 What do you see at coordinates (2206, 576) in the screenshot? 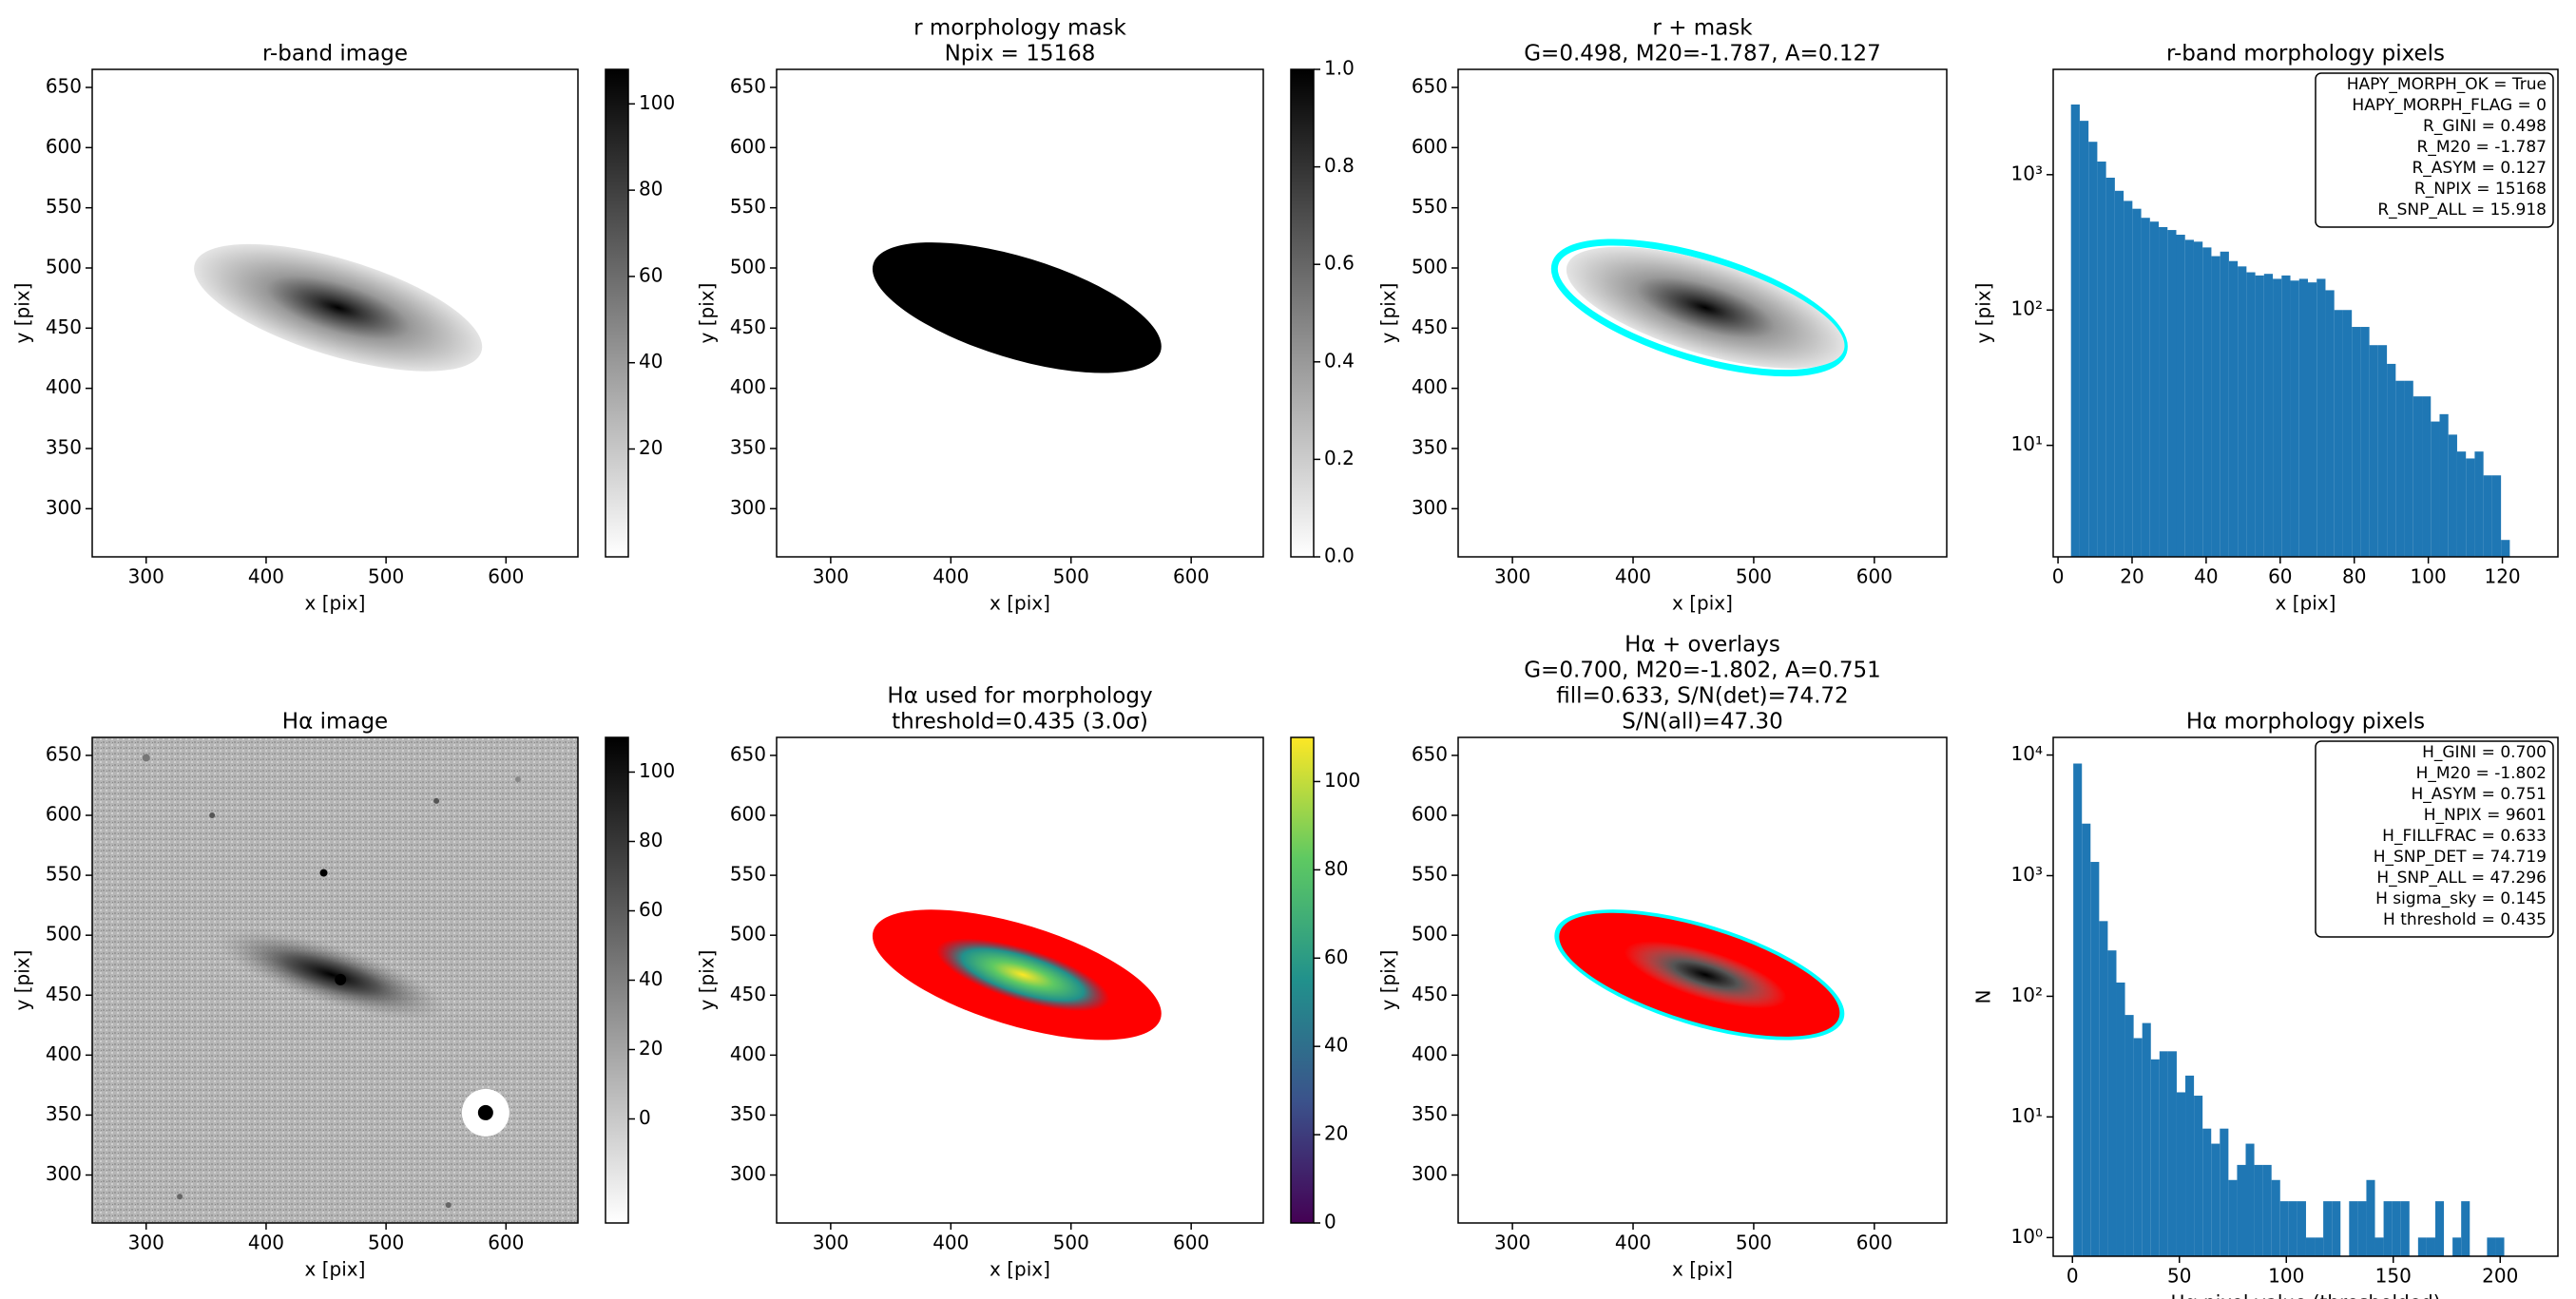
I see `x-tick-label: 40` at bounding box center [2206, 576].